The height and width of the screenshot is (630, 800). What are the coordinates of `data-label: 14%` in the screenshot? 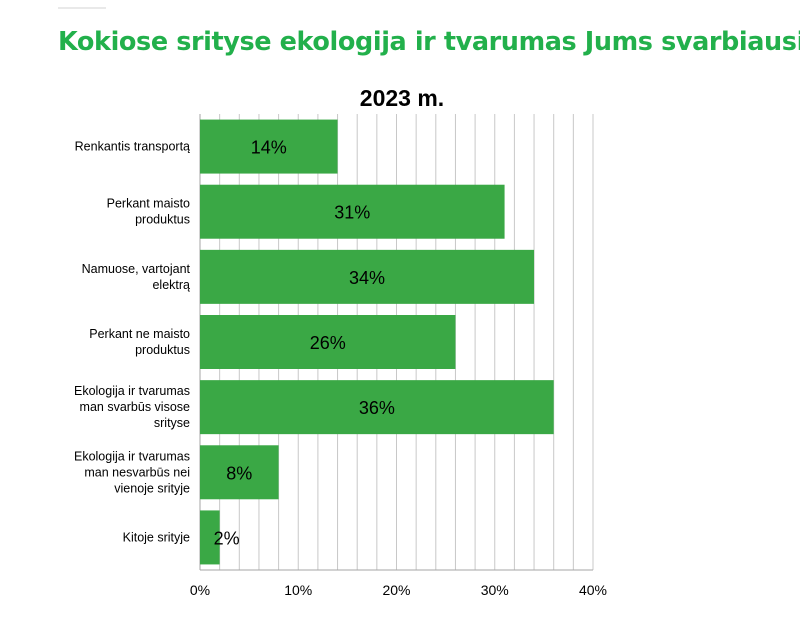 It's located at (269, 148).